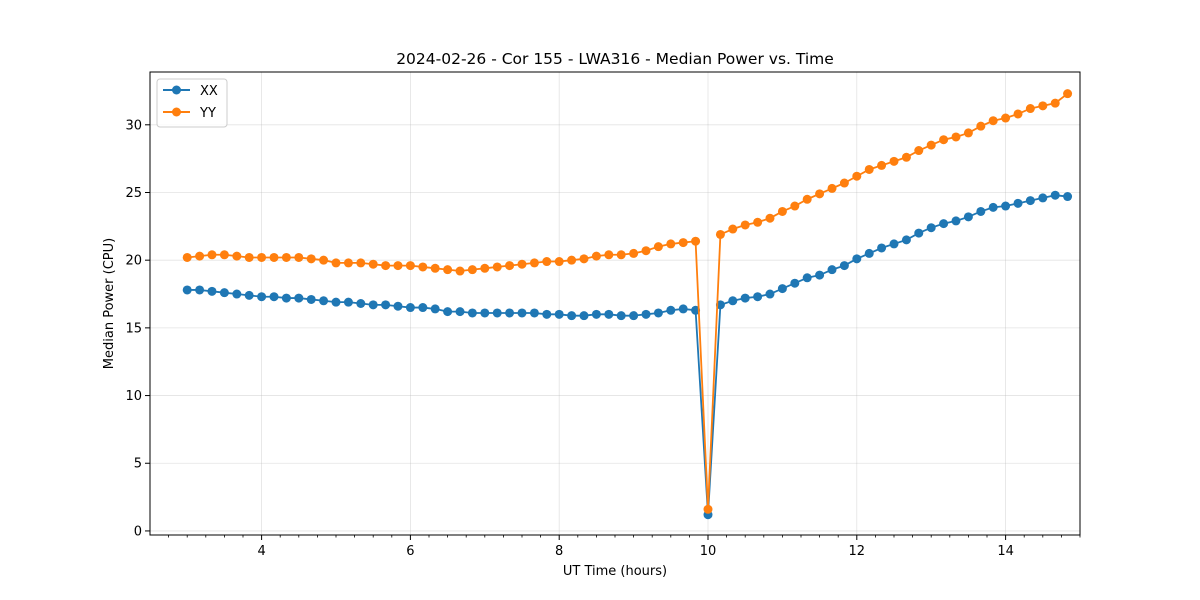  Describe the element at coordinates (708, 551) in the screenshot. I see `x-tick-label: 10` at that location.